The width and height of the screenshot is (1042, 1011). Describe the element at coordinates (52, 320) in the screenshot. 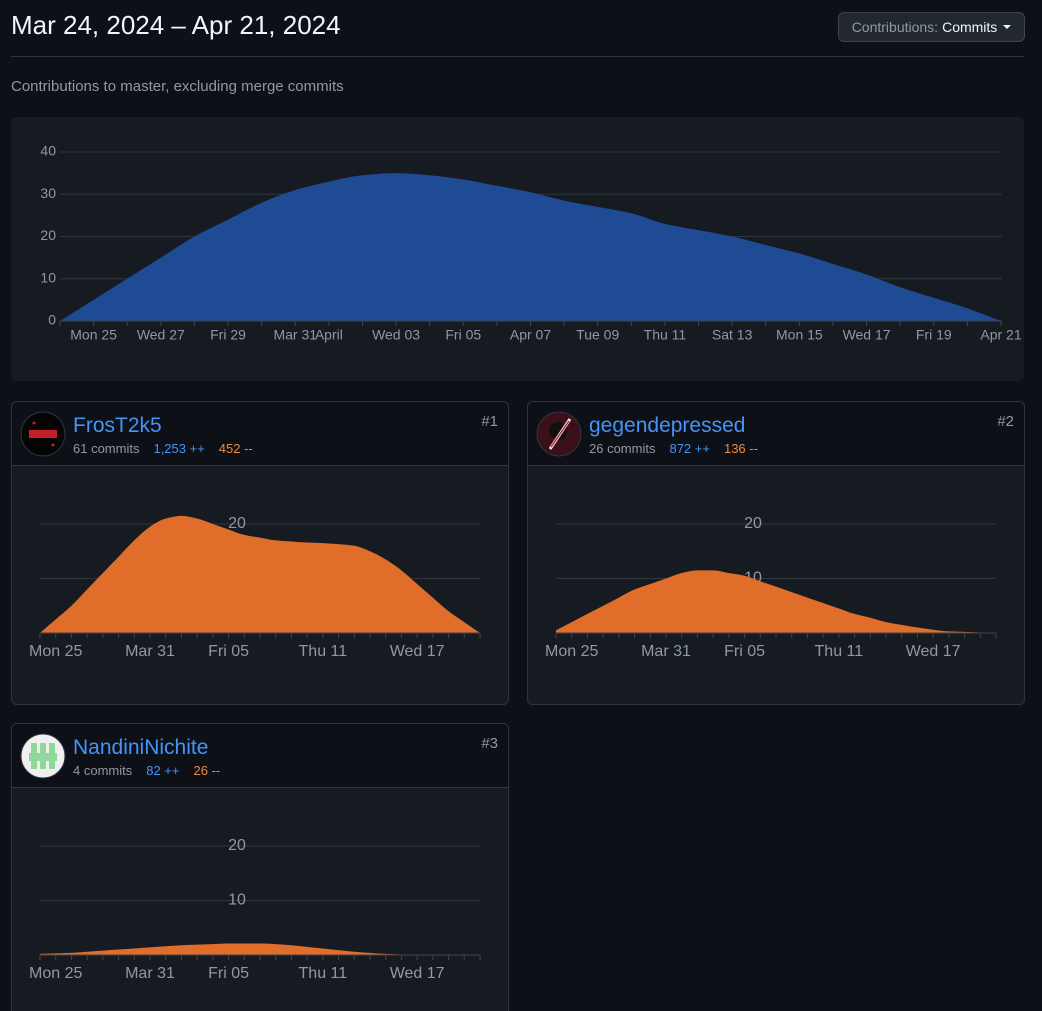

I see `y-tick-label: 0` at that location.